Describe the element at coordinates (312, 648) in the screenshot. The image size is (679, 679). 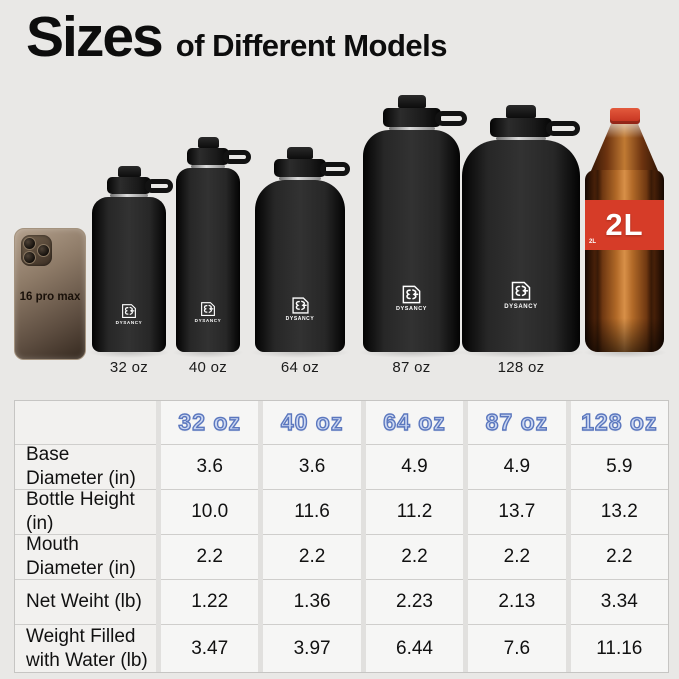
I see `spec-value: 3.97` at that location.